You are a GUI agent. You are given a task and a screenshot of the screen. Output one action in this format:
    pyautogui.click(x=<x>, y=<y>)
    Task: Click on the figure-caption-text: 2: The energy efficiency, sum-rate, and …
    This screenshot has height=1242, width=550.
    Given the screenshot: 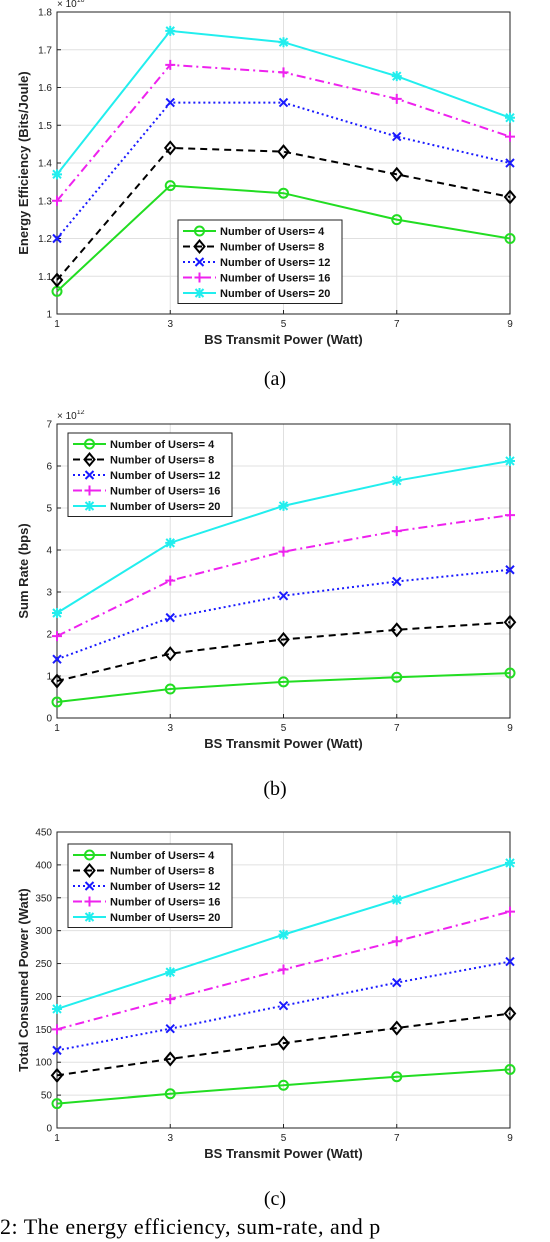 What is the action you would take?
    pyautogui.click(x=190, y=1226)
    